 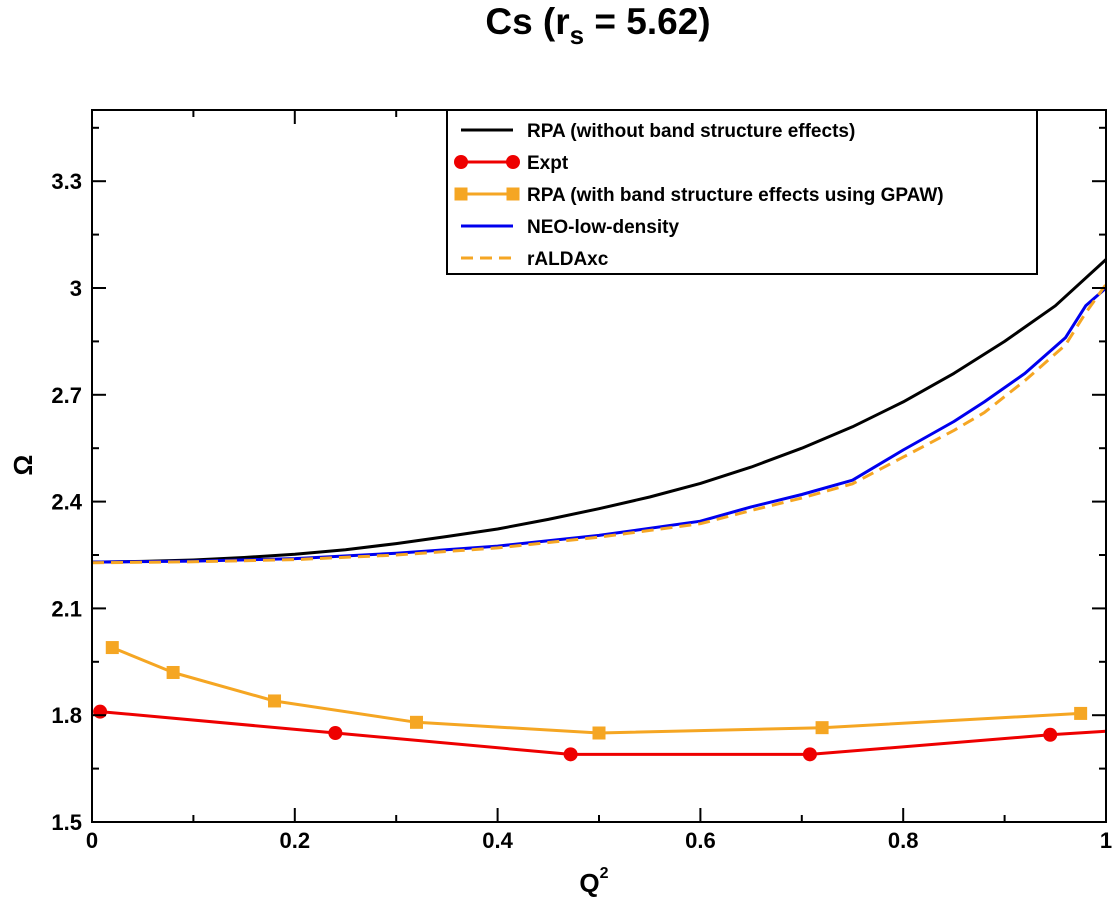 I want to click on legend-label: NEO-low-density, so click(x=603, y=227).